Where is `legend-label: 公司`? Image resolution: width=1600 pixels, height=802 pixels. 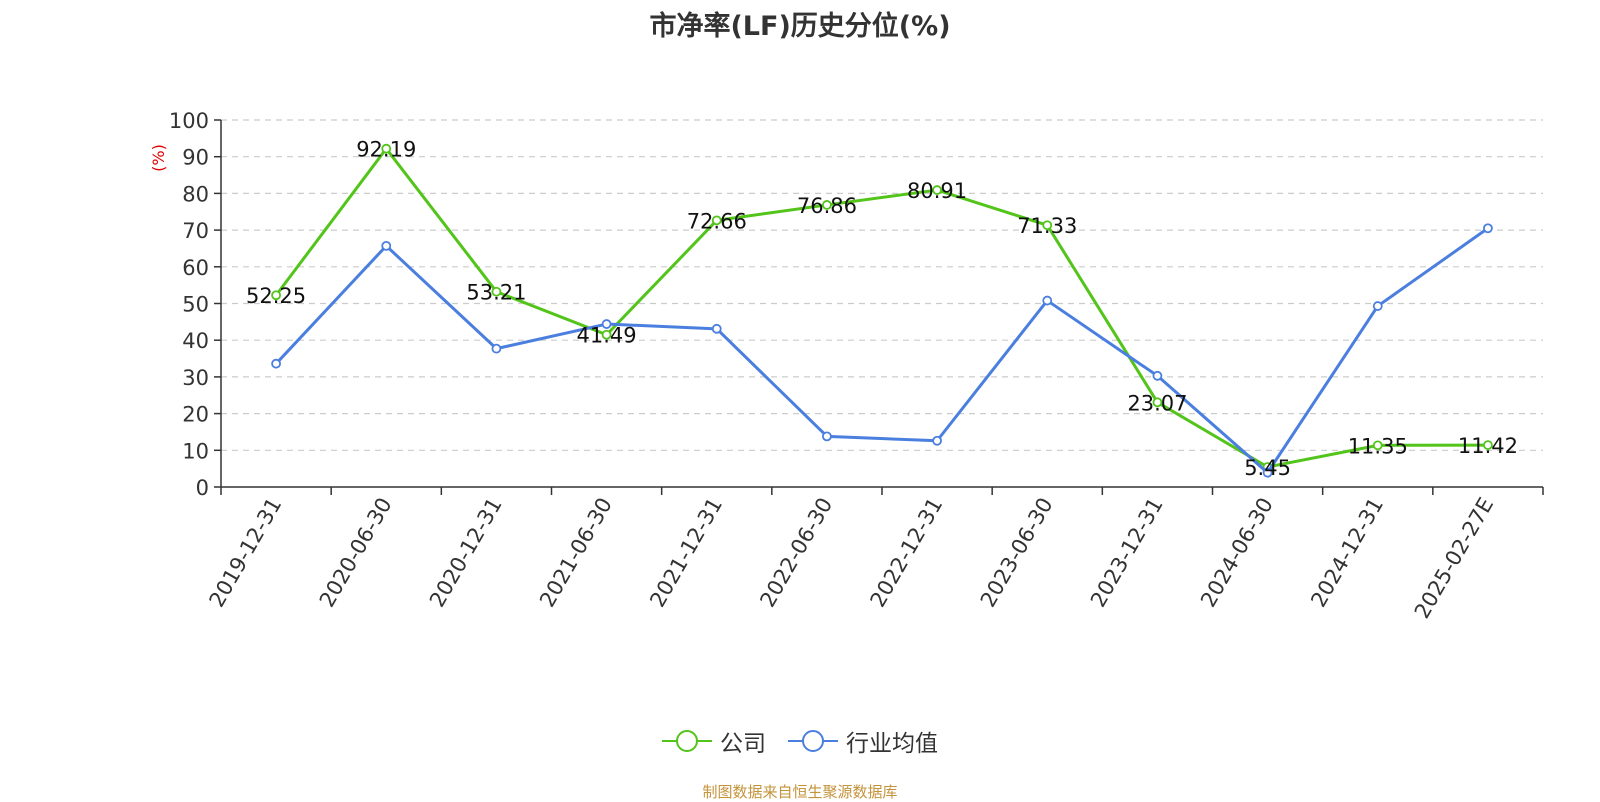 legend-label: 公司 is located at coordinates (743, 744).